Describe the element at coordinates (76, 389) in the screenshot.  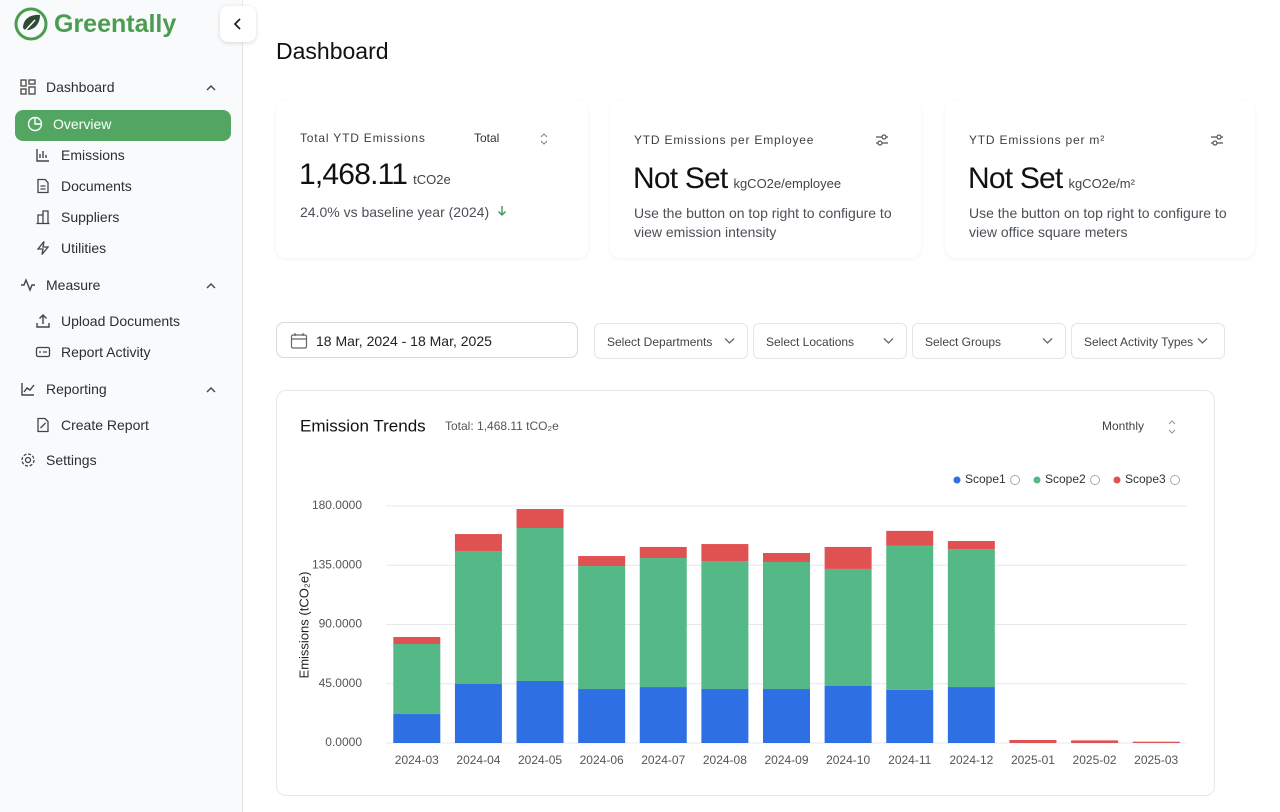
I see `nav-section-label: Reporting` at that location.